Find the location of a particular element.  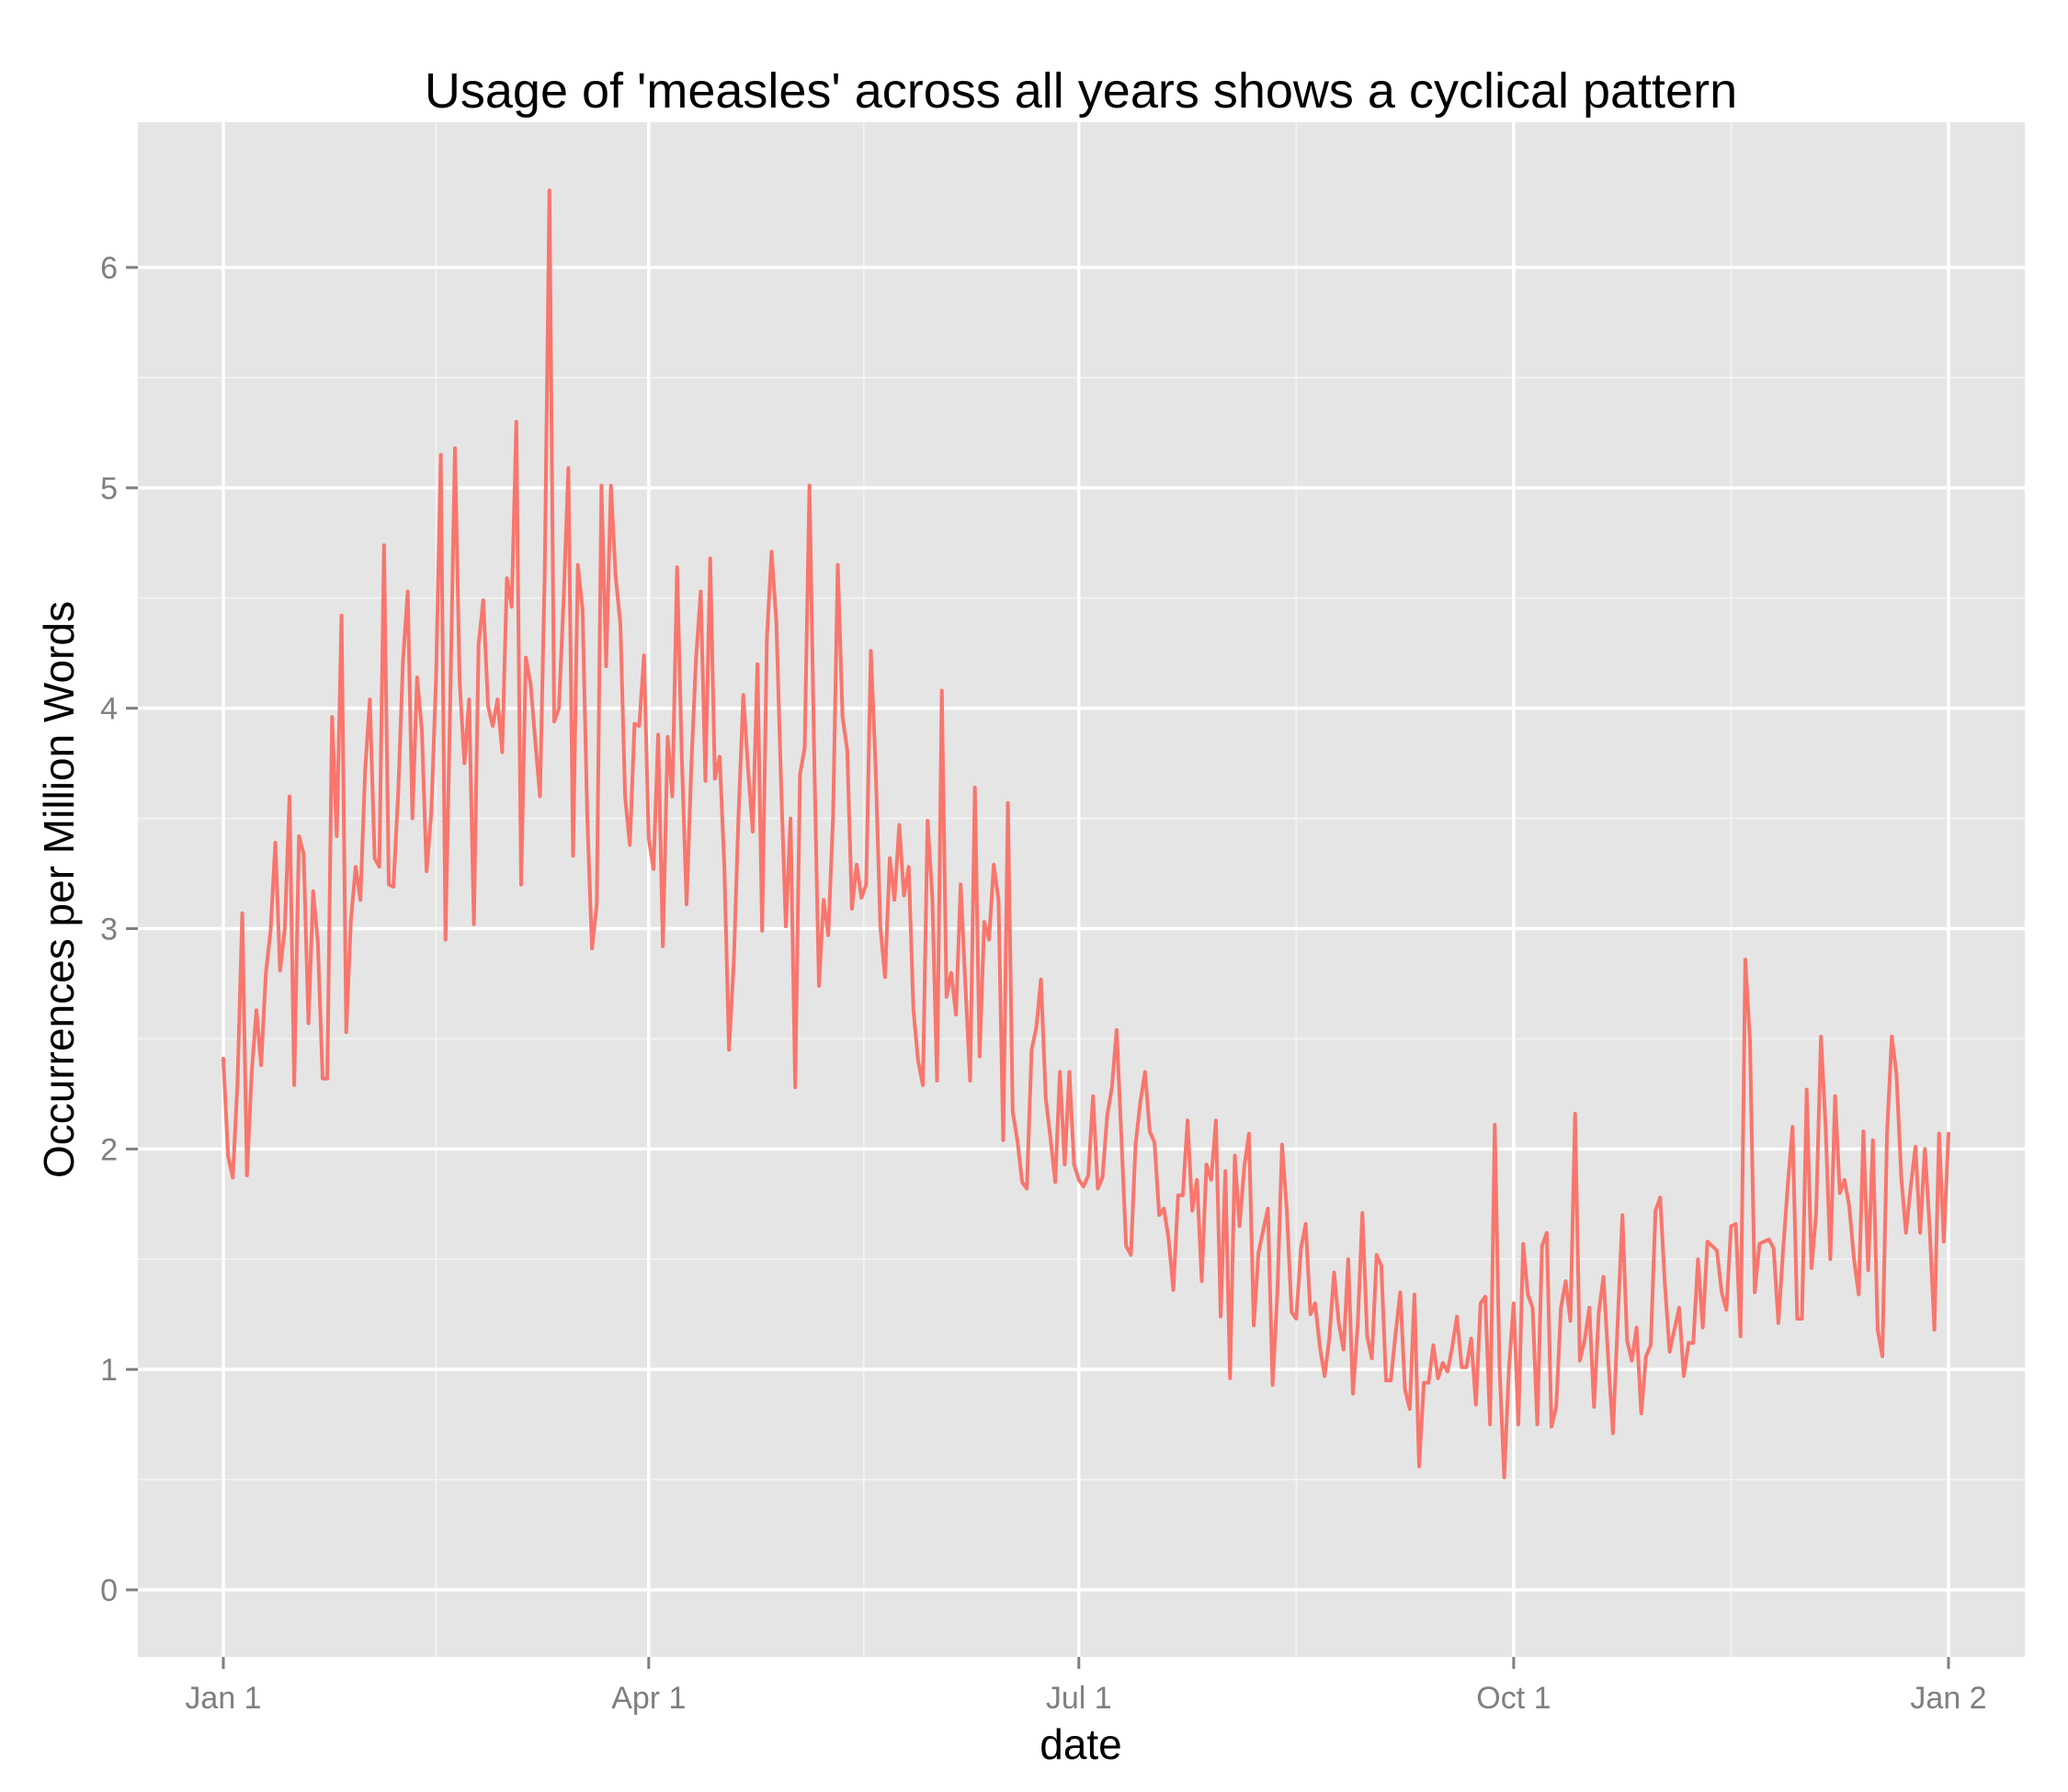

x-tick-label: Jul 1 is located at coordinates (1079, 1698).